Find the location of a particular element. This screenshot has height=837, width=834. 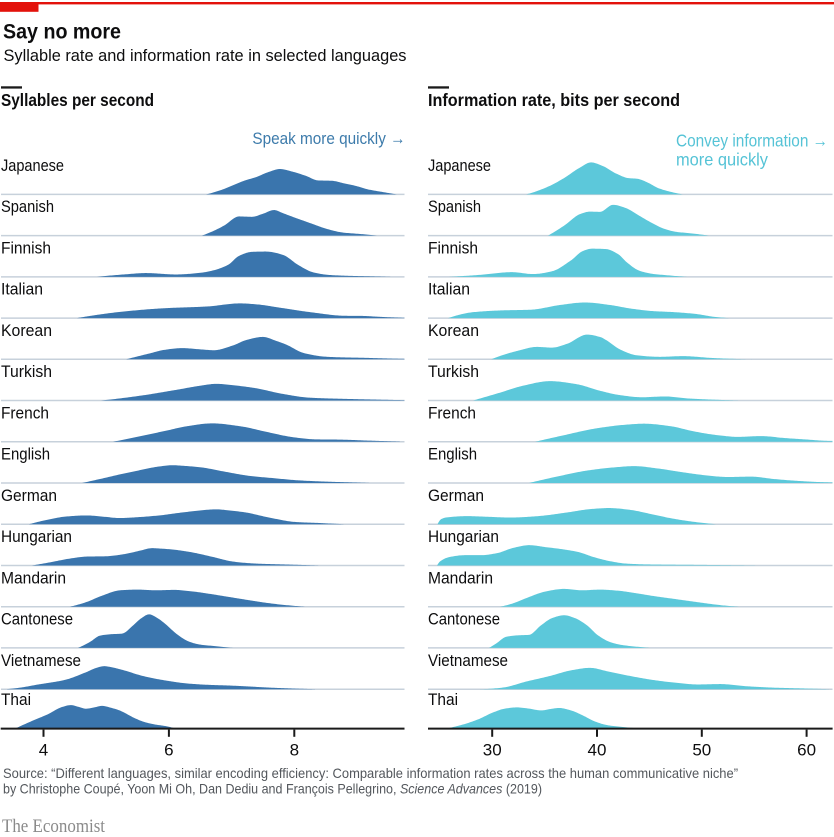

svg-text: Convey information → is located at coordinates (752, 140).